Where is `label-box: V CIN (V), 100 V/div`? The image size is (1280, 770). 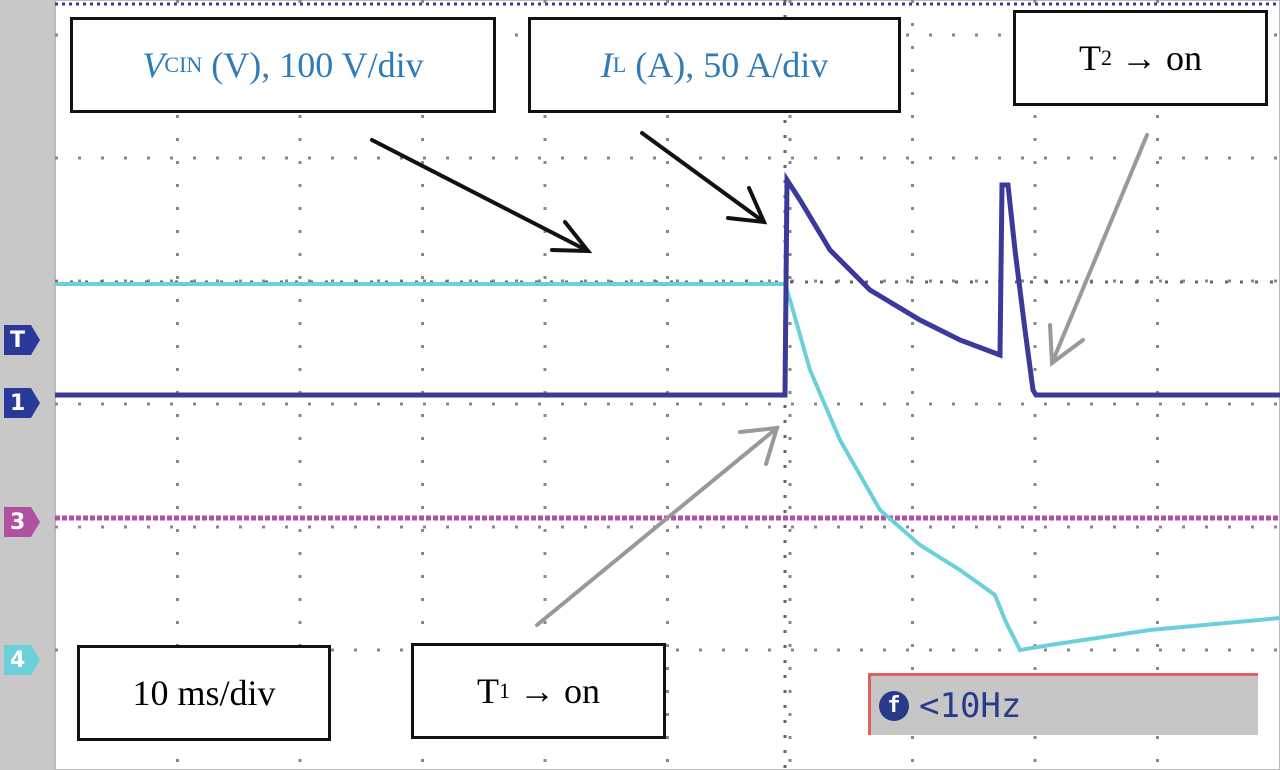 label-box: V CIN (V), 100 V/div is located at coordinates (283, 65).